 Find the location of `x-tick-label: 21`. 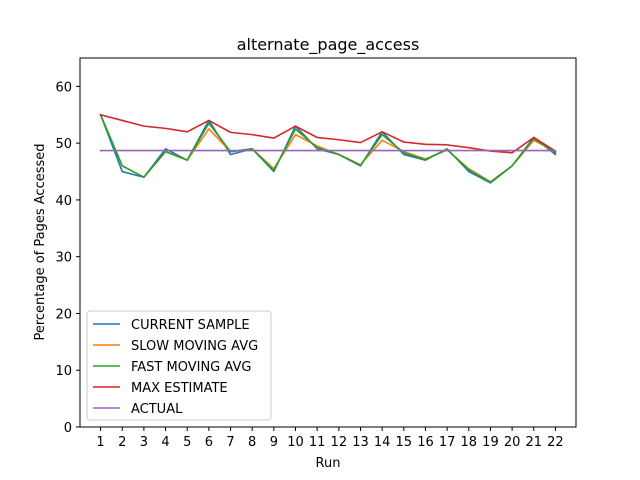

x-tick-label: 21 is located at coordinates (533, 442).